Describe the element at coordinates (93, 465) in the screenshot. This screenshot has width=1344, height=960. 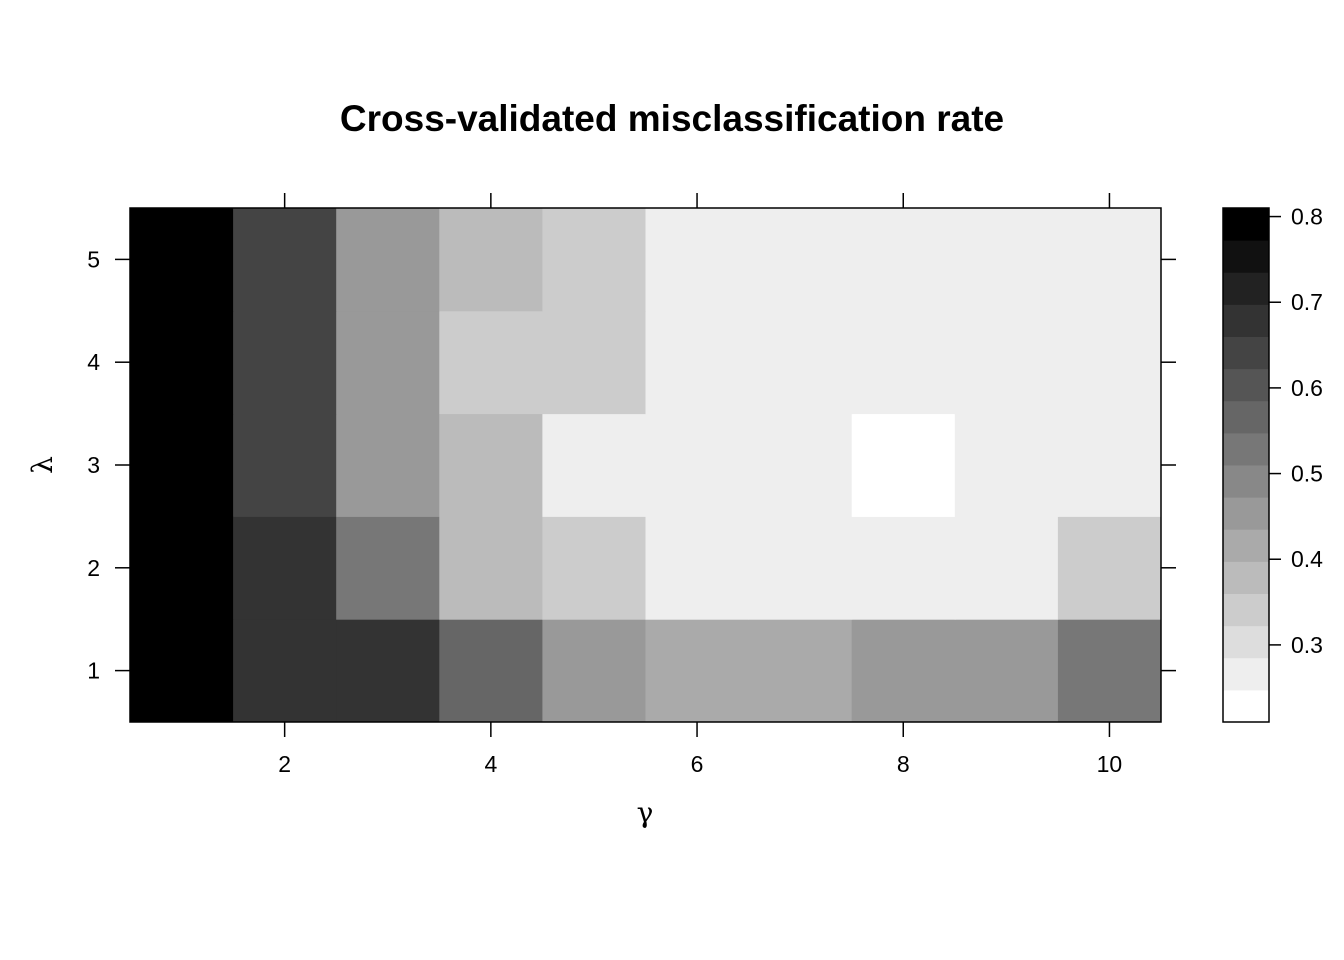
I see `y-tick-label: 3` at that location.